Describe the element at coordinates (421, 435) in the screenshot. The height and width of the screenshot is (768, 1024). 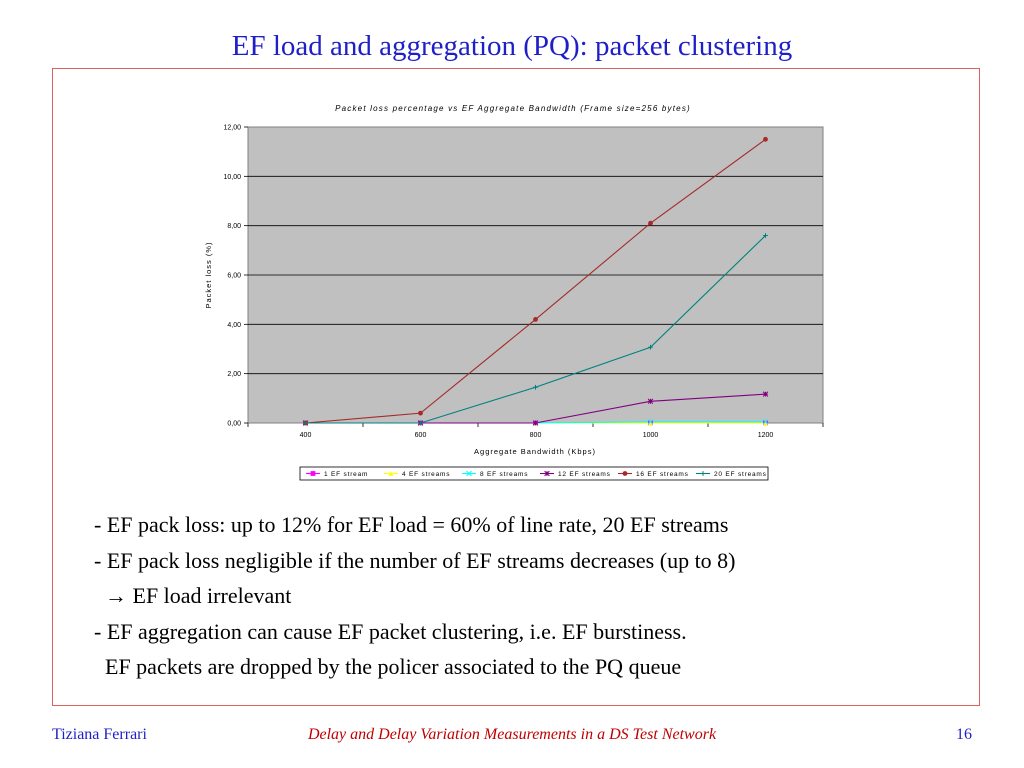
I see `x-tick-label: 600` at that location.